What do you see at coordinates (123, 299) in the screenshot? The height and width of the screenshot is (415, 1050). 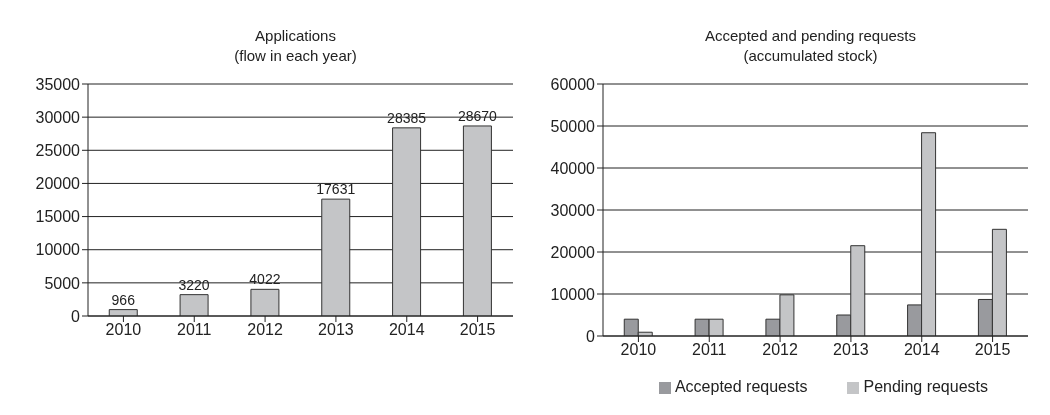 I see `data-label: 966` at bounding box center [123, 299].